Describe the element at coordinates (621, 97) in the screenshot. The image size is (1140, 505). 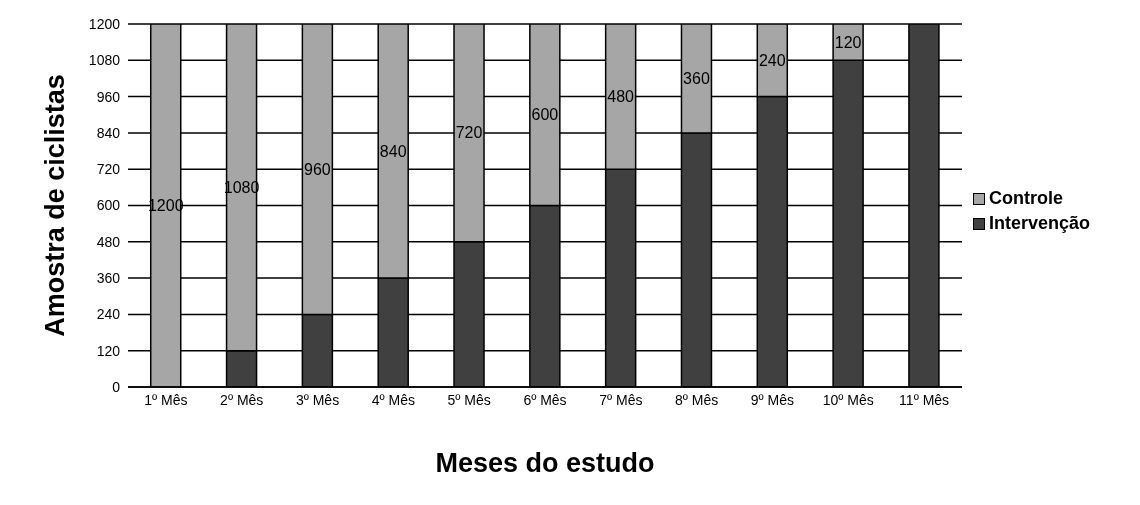
I see `data-label: 480` at that location.